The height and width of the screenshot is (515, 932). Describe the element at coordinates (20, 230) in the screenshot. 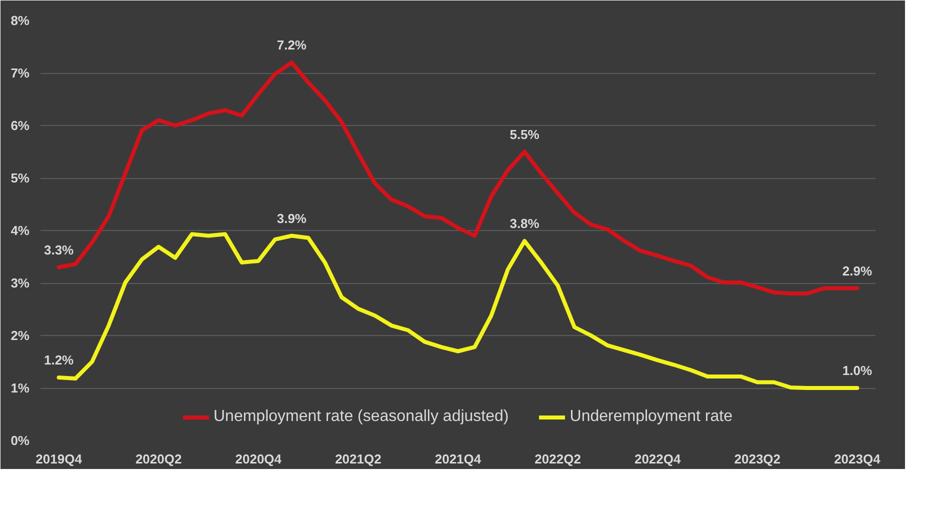

I see `y-tick-label: 4%` at that location.